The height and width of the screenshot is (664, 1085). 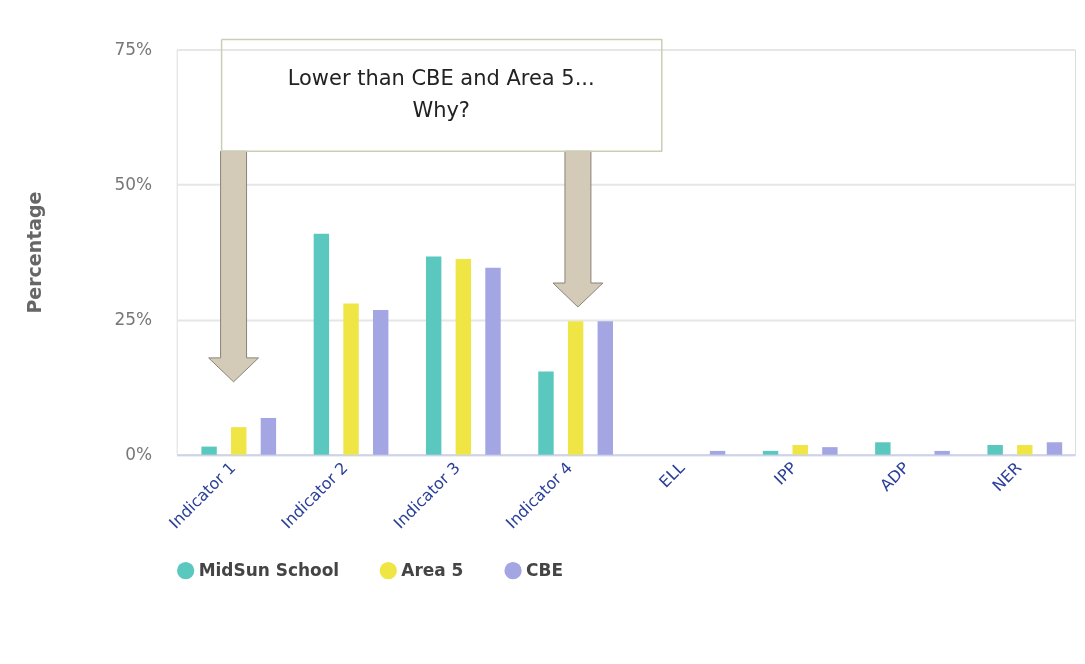 I want to click on y-tick-label: 0%, so click(x=139, y=454).